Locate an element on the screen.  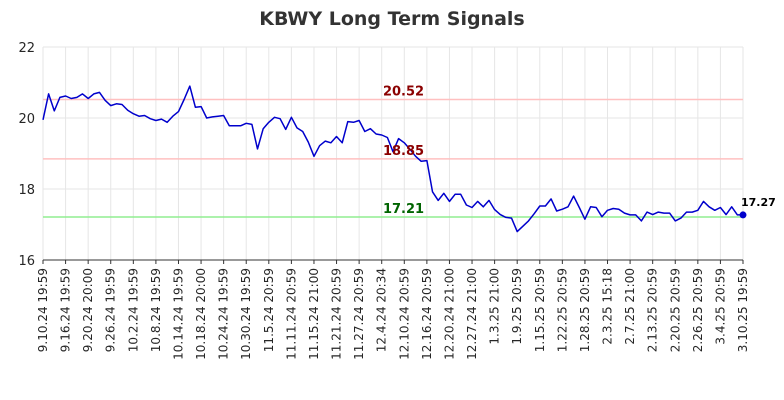
x-tick-label: 2.13.25 20:59 is located at coordinates (653, 310).